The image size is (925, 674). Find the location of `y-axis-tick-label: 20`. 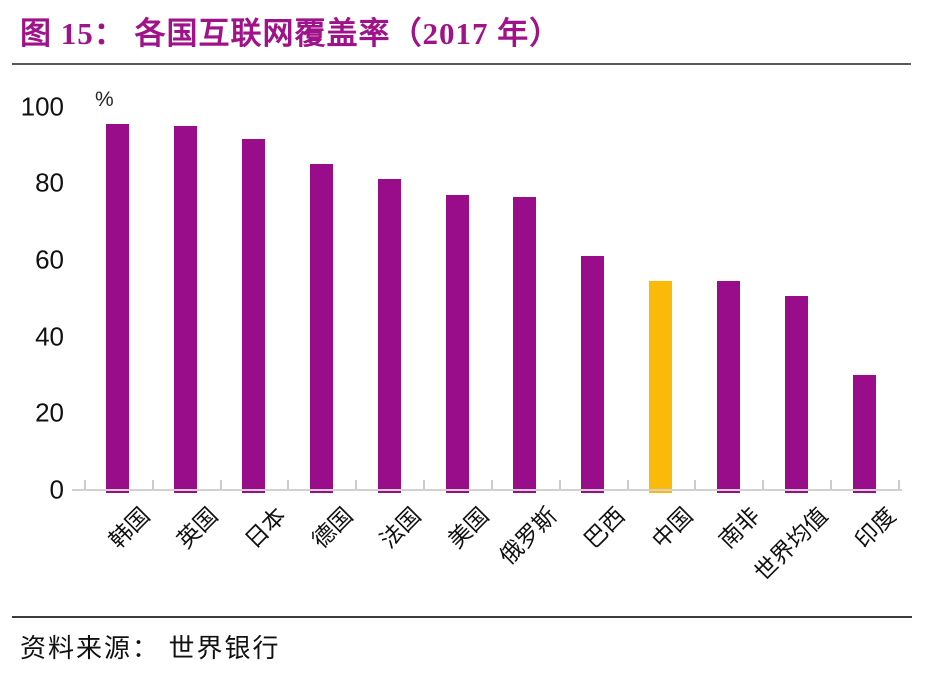

y-axis-tick-label: 20 is located at coordinates (49, 412).